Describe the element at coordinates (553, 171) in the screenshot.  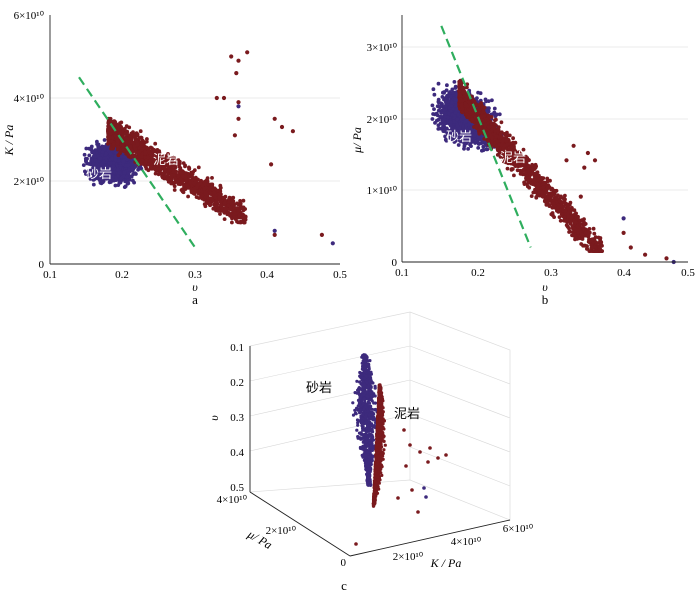
I see `chart-b-points` at that location.